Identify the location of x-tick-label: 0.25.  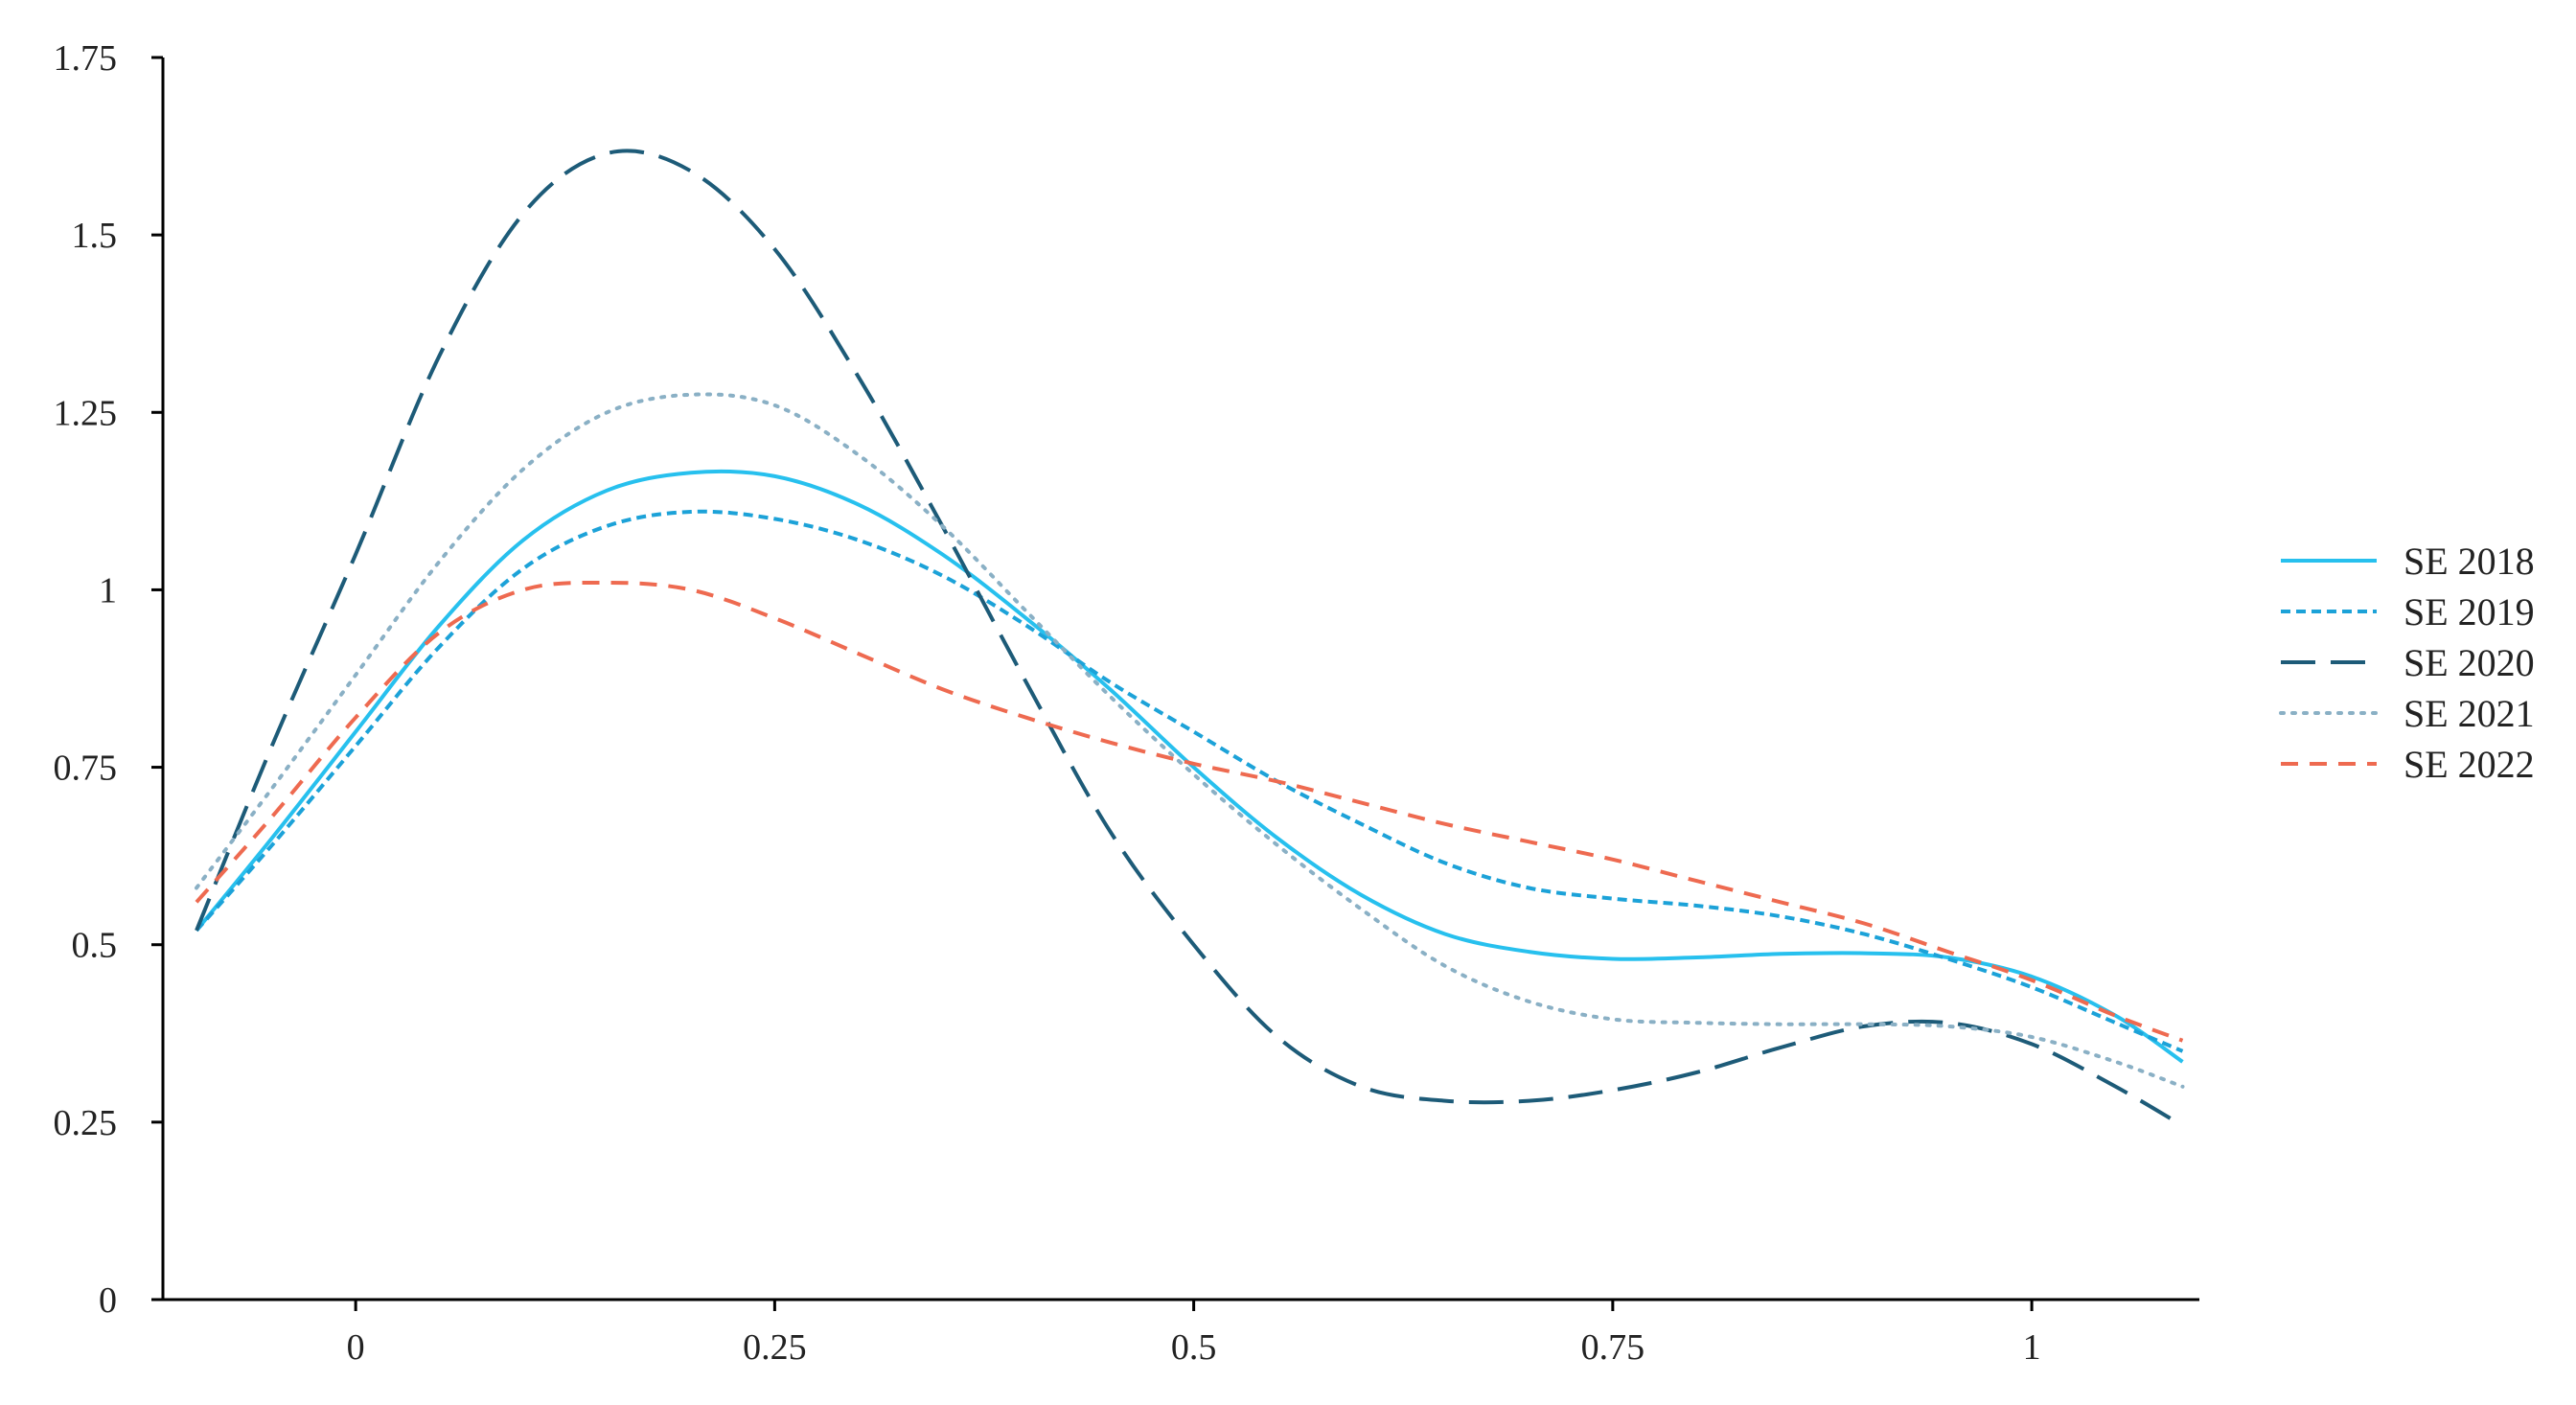
(775, 1347).